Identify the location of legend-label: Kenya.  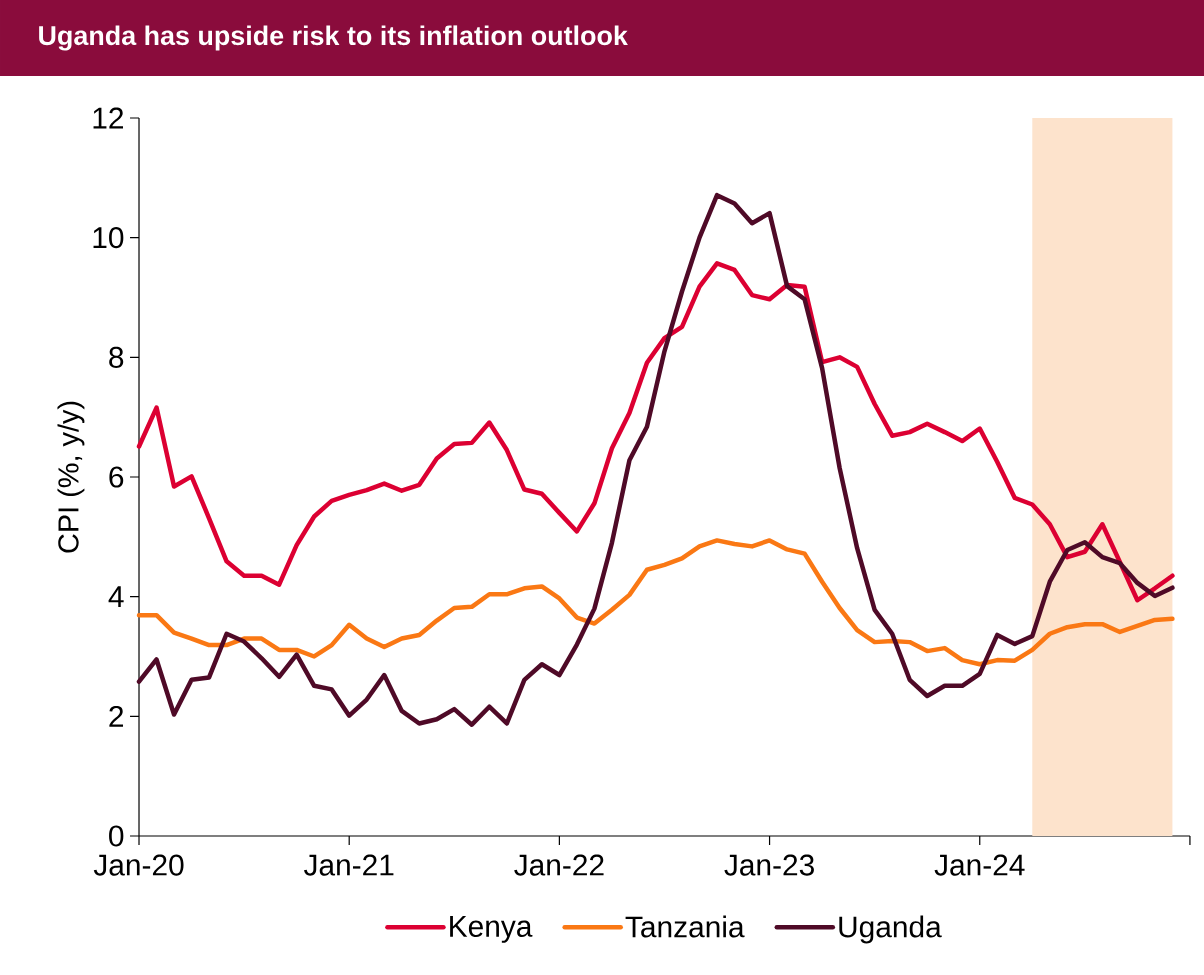
(491, 929).